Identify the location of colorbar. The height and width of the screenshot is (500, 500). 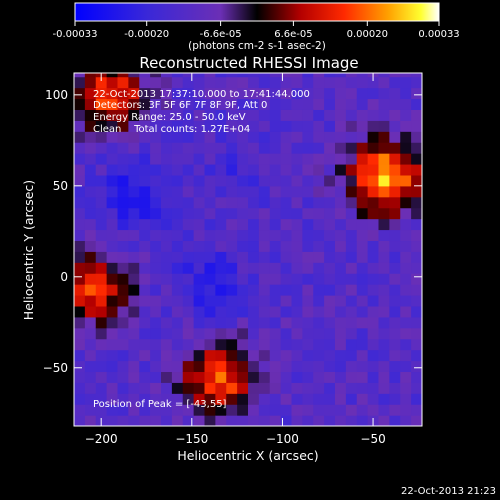
(257, 12).